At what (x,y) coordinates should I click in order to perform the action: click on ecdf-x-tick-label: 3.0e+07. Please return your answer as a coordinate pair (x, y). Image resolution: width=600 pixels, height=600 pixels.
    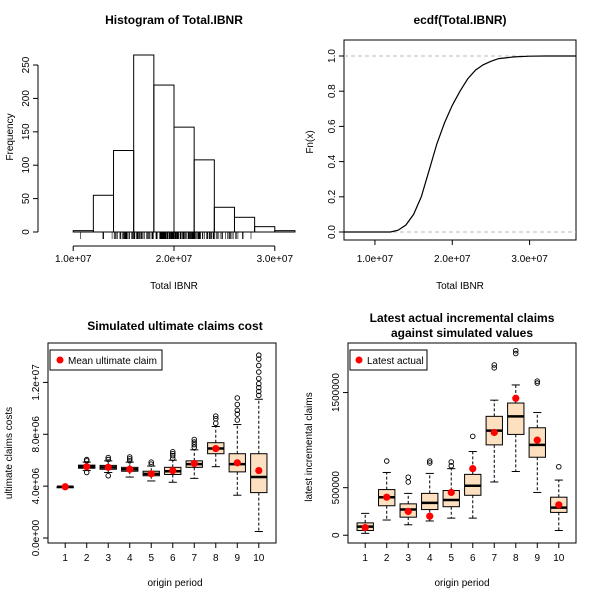
    Looking at the image, I should click on (529, 259).